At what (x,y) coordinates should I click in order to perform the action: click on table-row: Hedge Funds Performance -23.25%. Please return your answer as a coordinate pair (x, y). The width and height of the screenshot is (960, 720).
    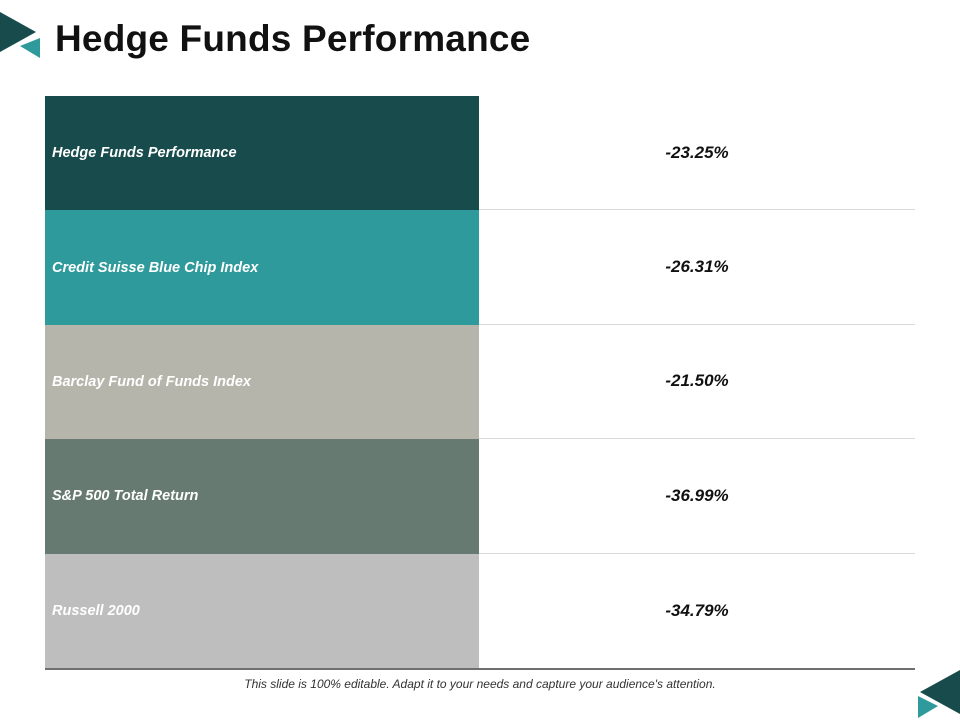
    Looking at the image, I should click on (480, 153).